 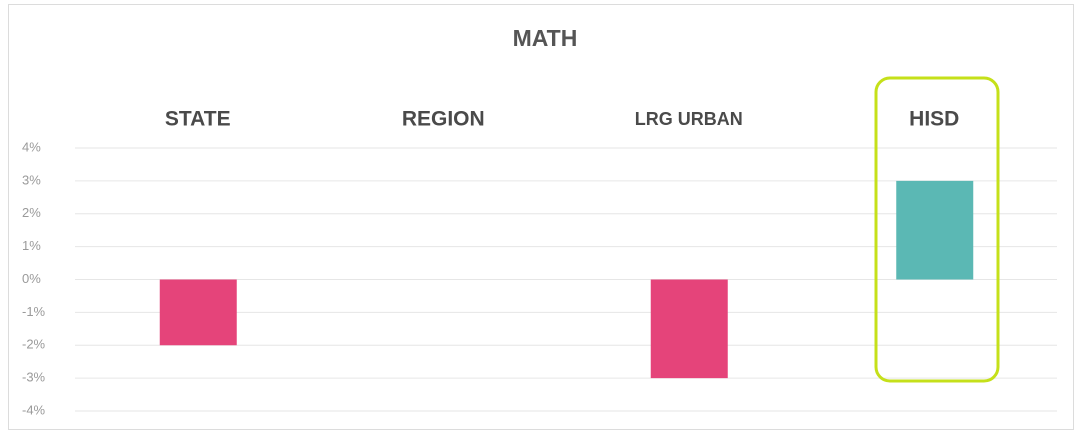 I want to click on y-tick-label: -1%, so click(x=34, y=311).